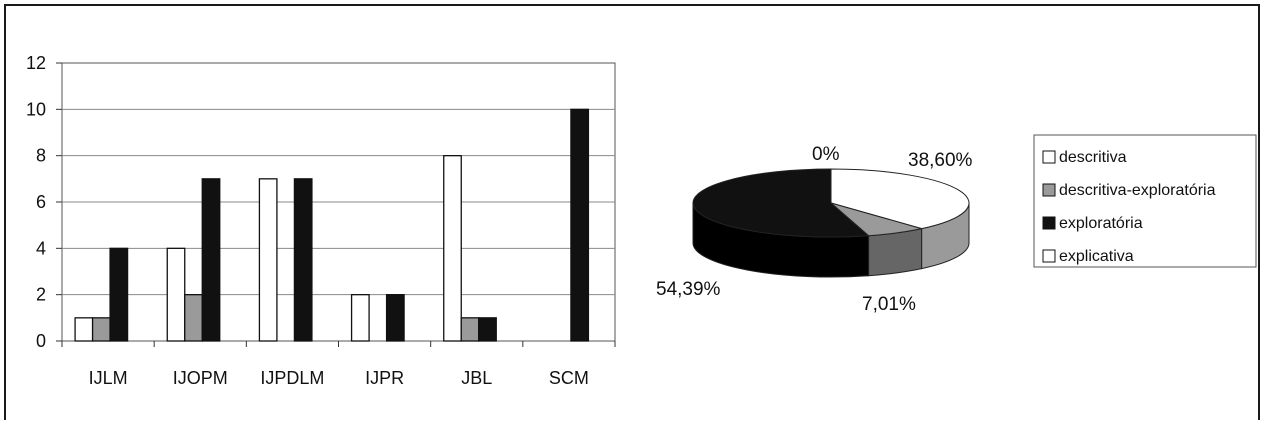 The width and height of the screenshot is (1264, 423). I want to click on x-category-label: IJLM, so click(108, 378).